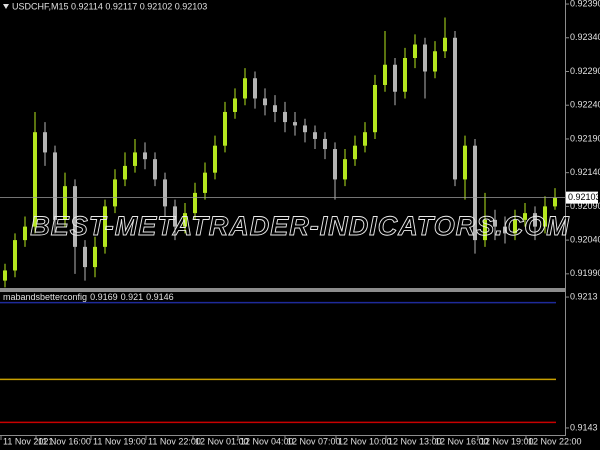 The width and height of the screenshot is (600, 450). I want to click on x-tick-label: 12 Nov 04:00, so click(267, 441).